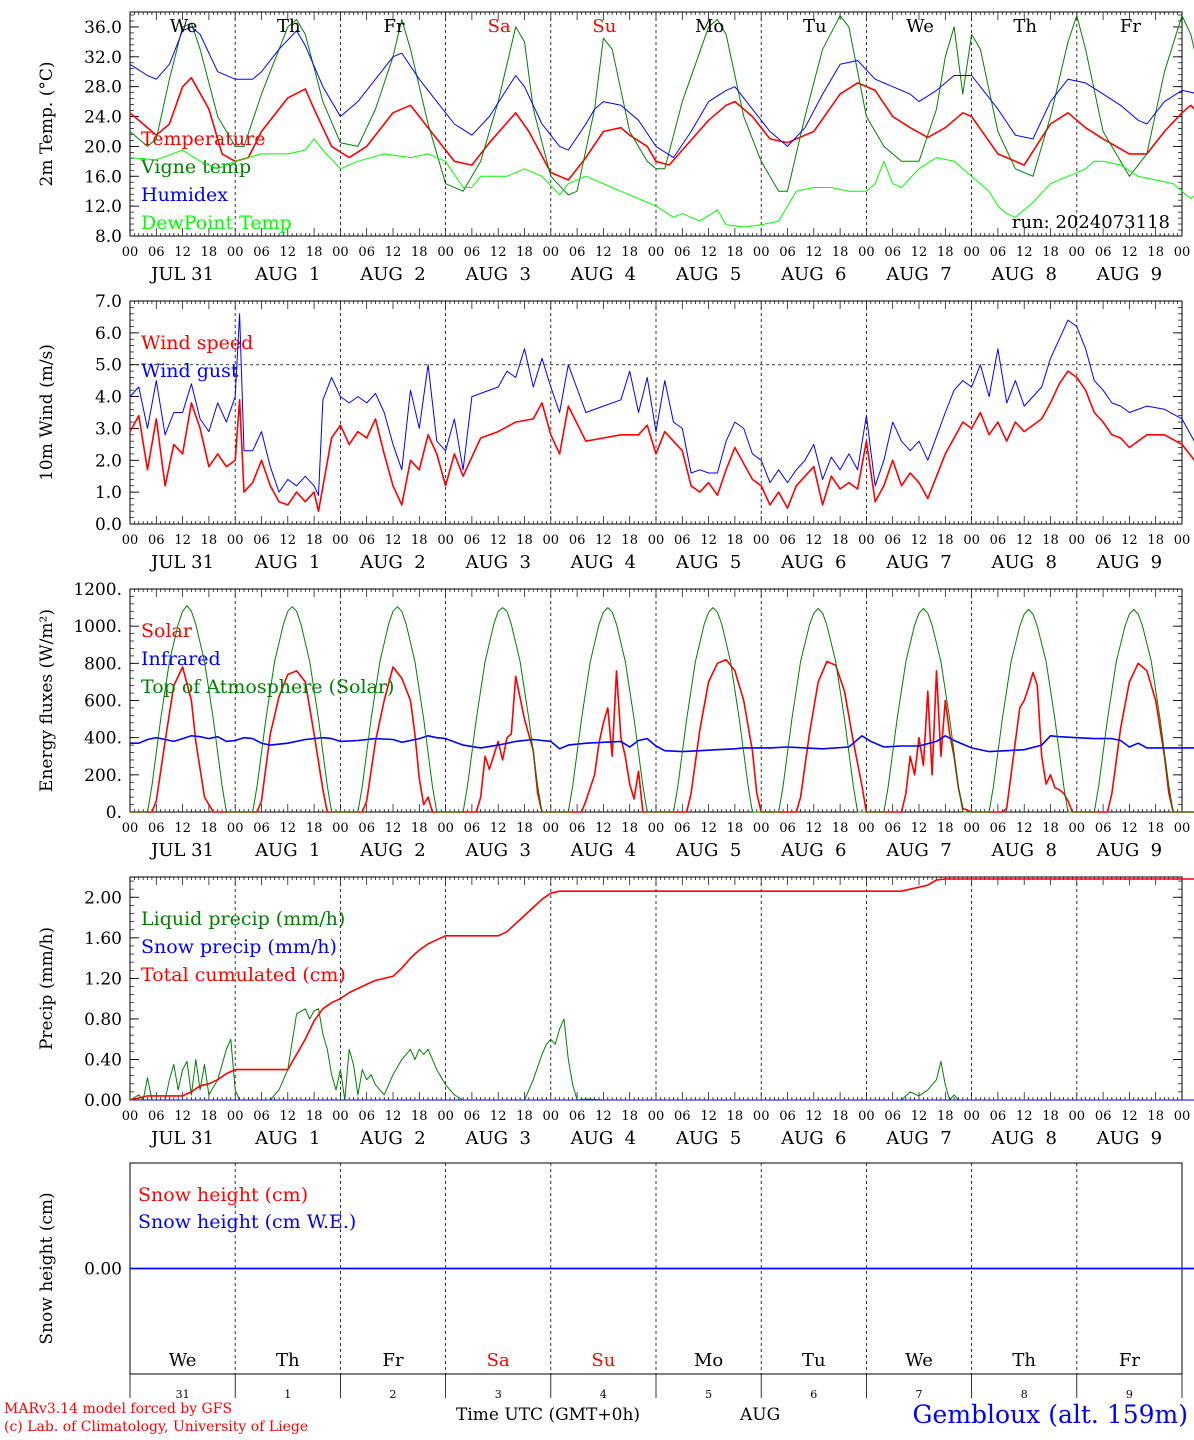 The image size is (1194, 1440). Describe the element at coordinates (708, 274) in the screenshot. I see `date-label: AUG 5` at that location.